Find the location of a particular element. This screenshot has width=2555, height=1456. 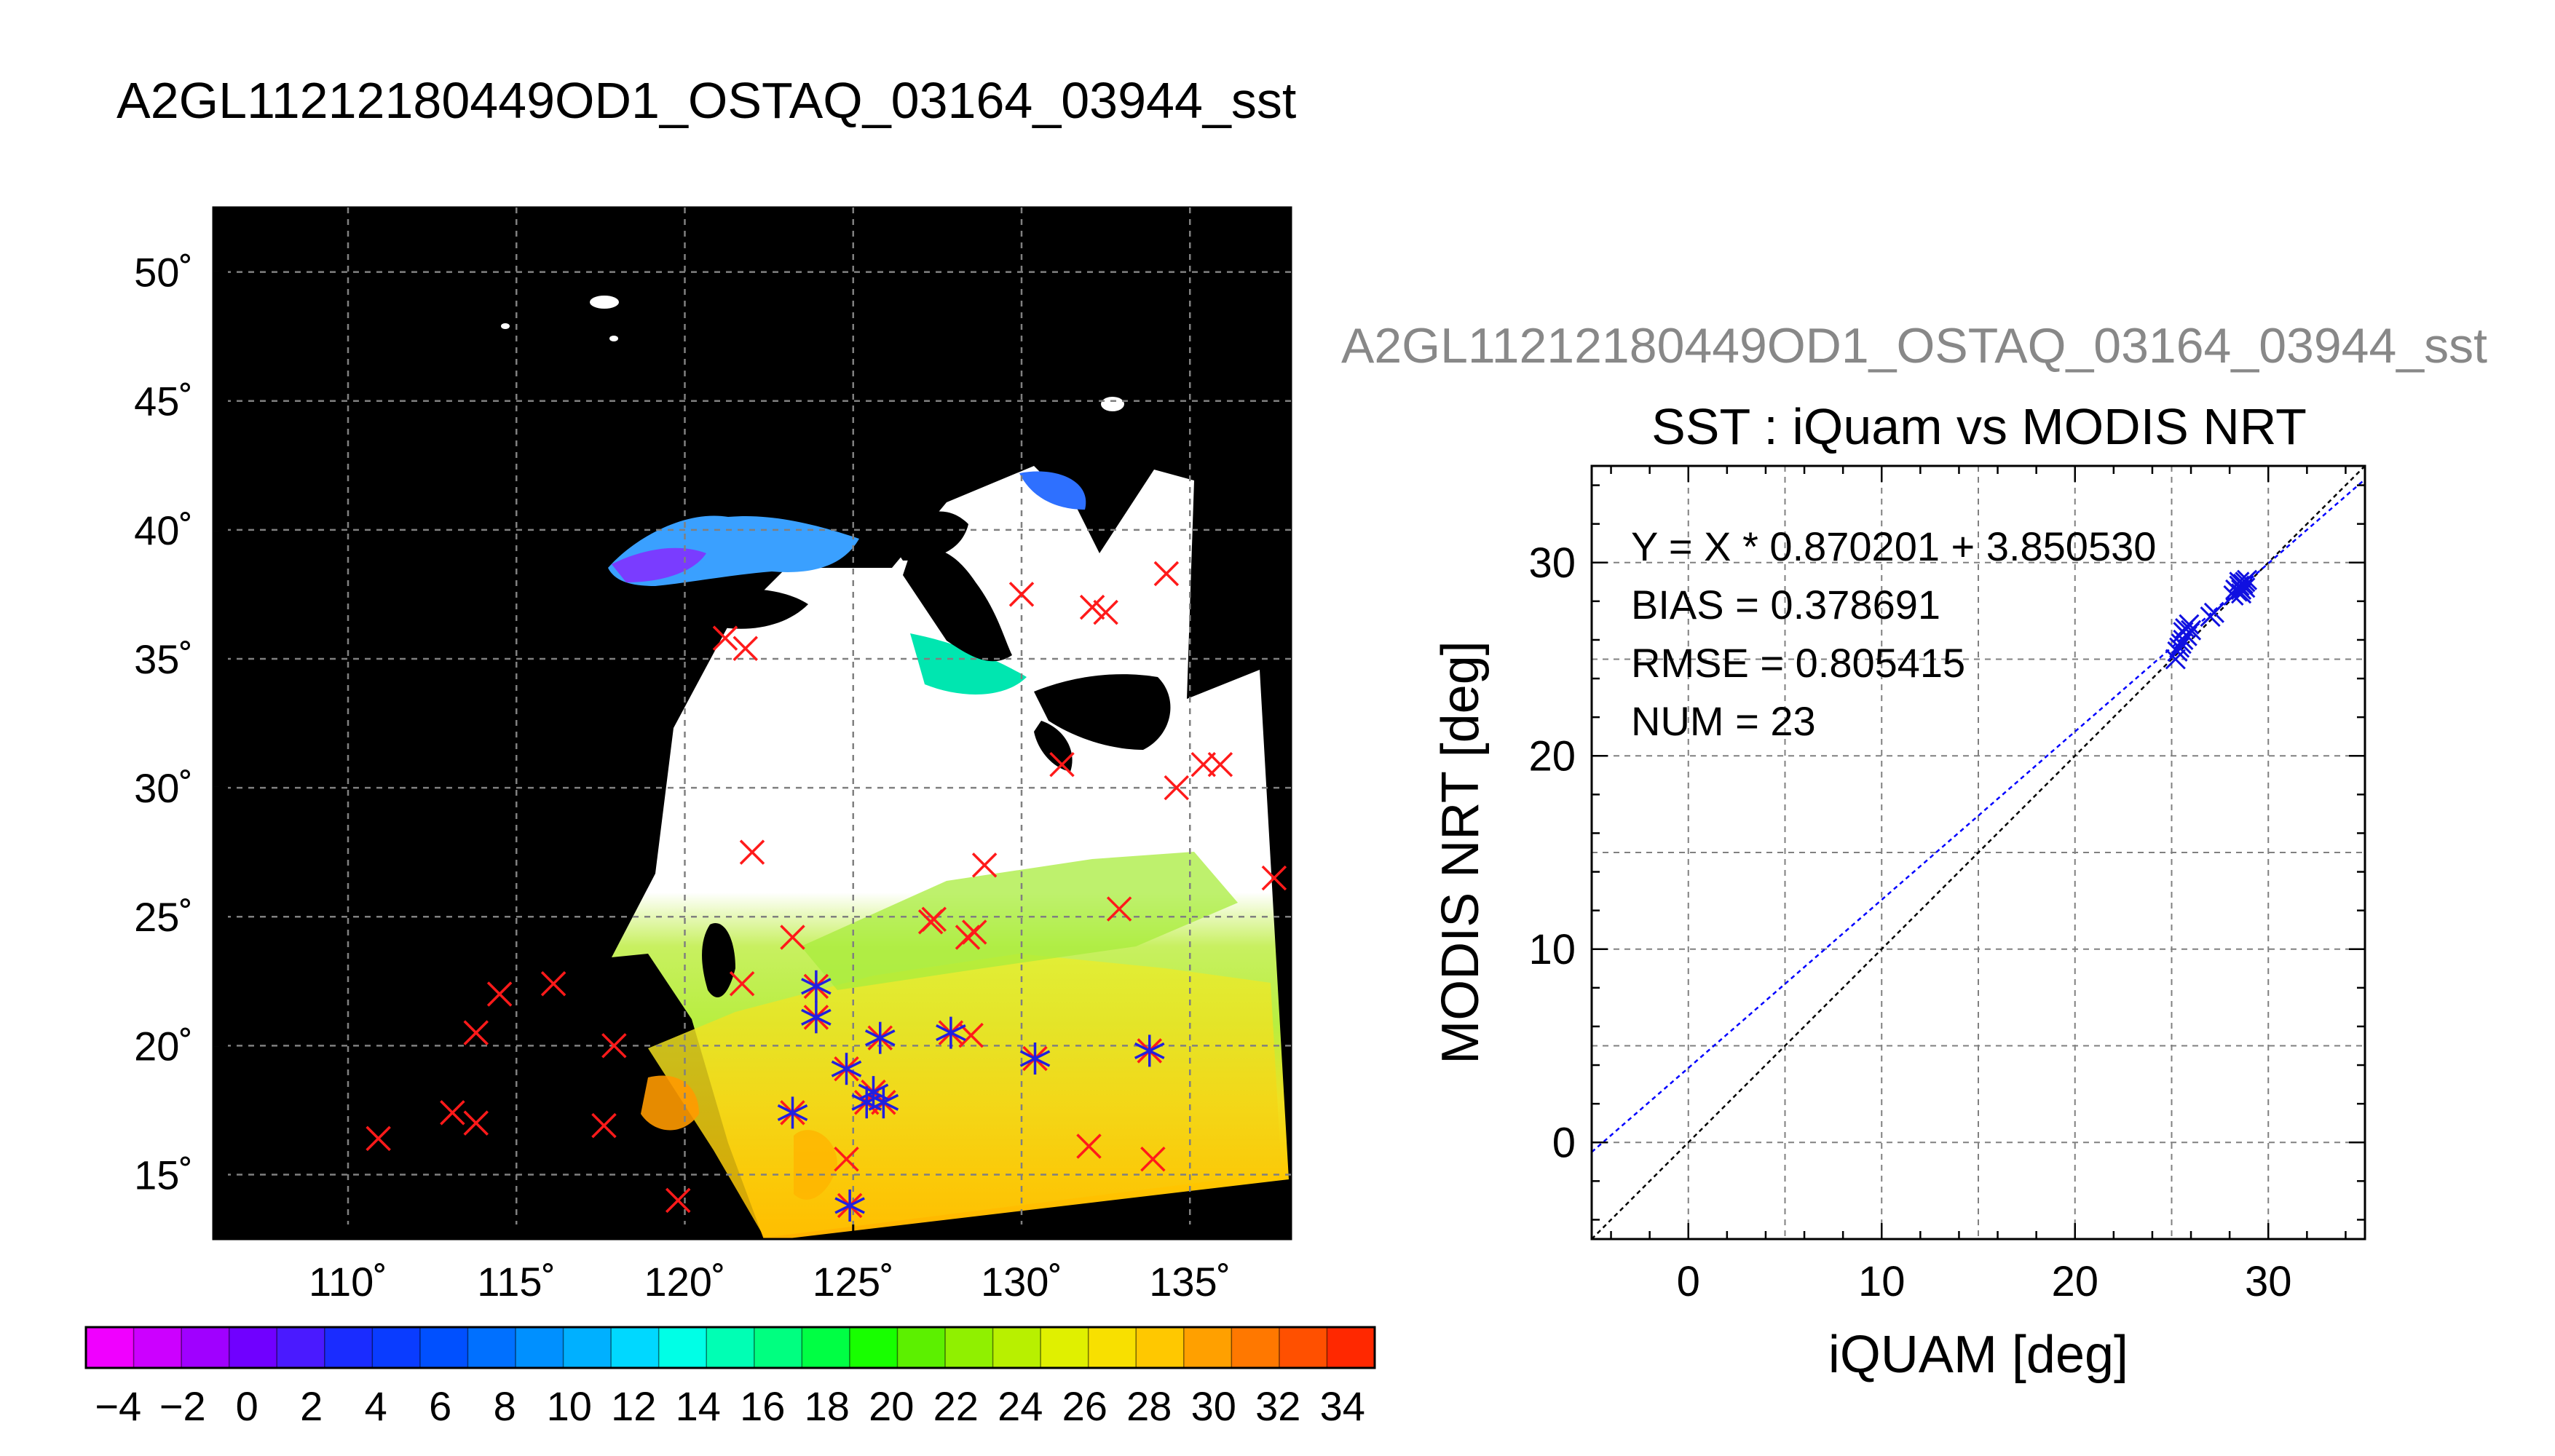

colorbar-tick-label: 32 is located at coordinates (1277, 1406).